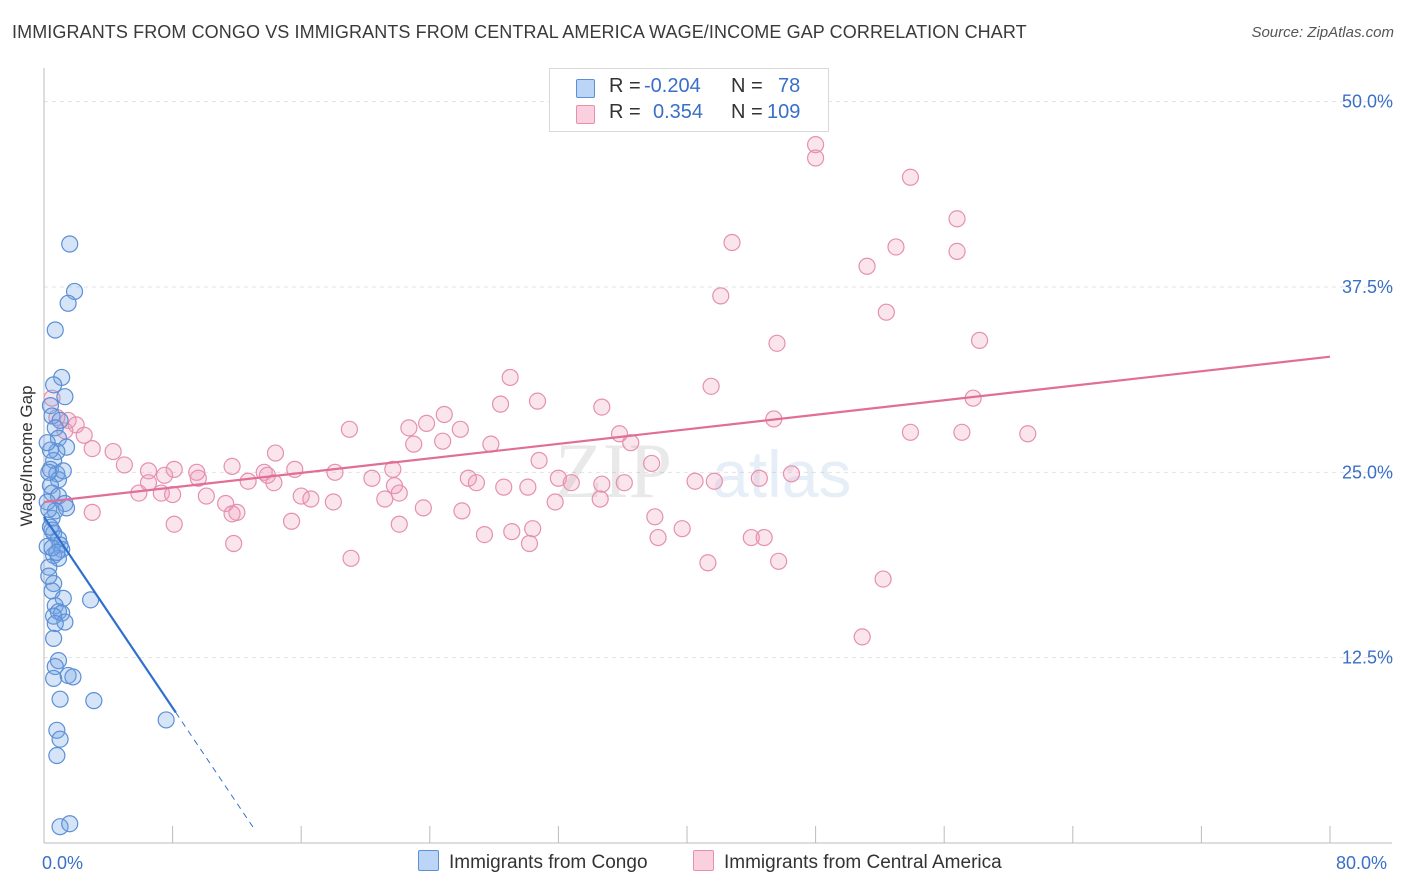 The width and height of the screenshot is (1406, 892). I want to click on watermark: ZIP atlas, so click(703, 470).